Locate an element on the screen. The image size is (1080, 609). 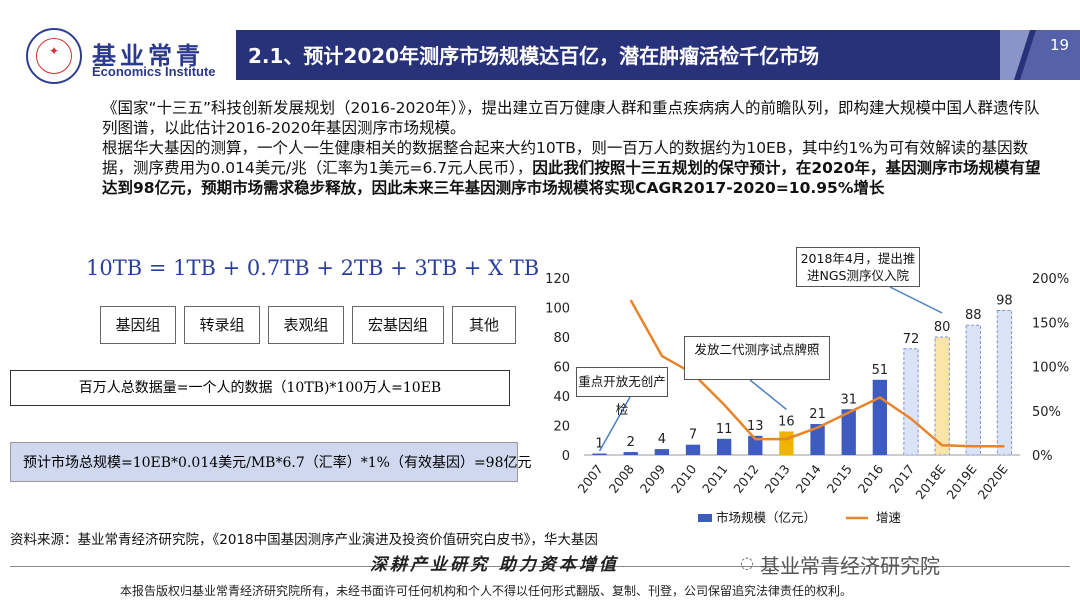
data-volume-formula: 百万人总数据量=一个人的数据（10TB)*100万人=10EB is located at coordinates (260, 388).